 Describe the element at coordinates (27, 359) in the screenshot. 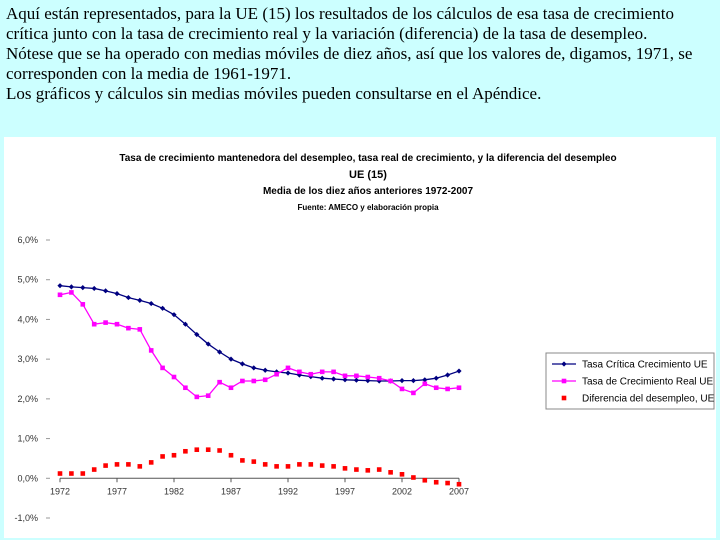

I see `y-tick-label: 3,0%` at that location.